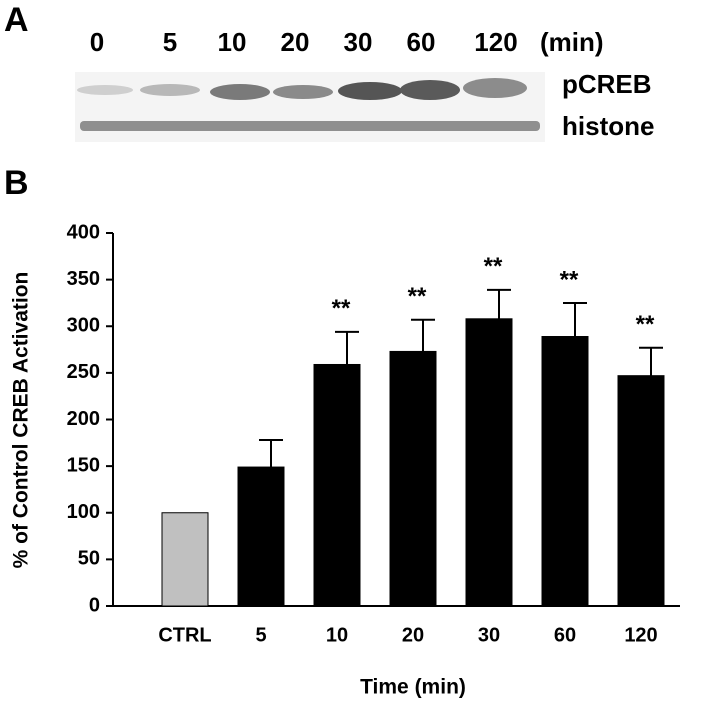 Image resolution: width=720 pixels, height=708 pixels. What do you see at coordinates (640, 635) in the screenshot?
I see `x-tick-label: 120` at bounding box center [640, 635].